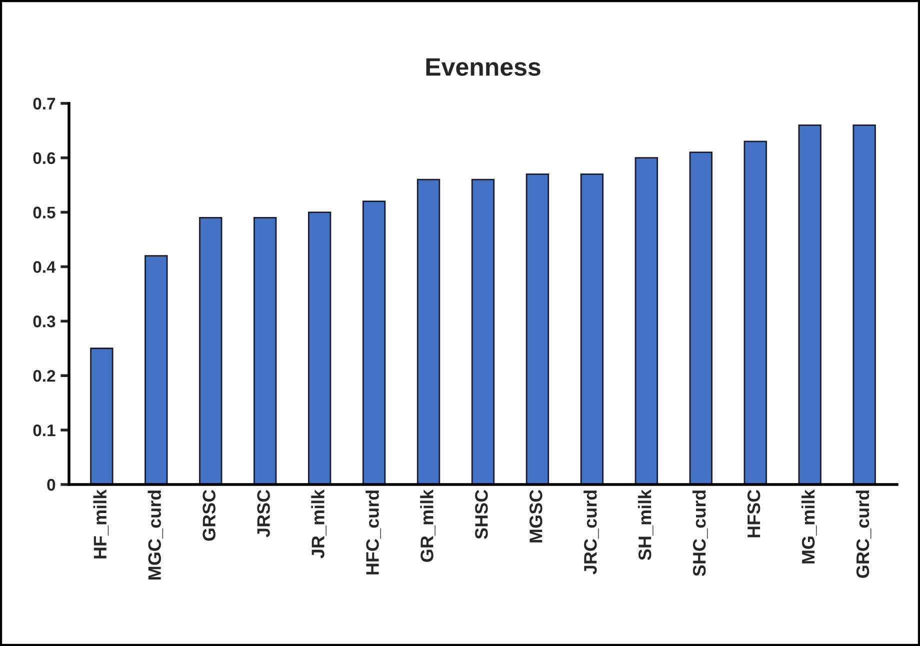  I want to click on x-tick-label: HFSC, so click(753, 514).